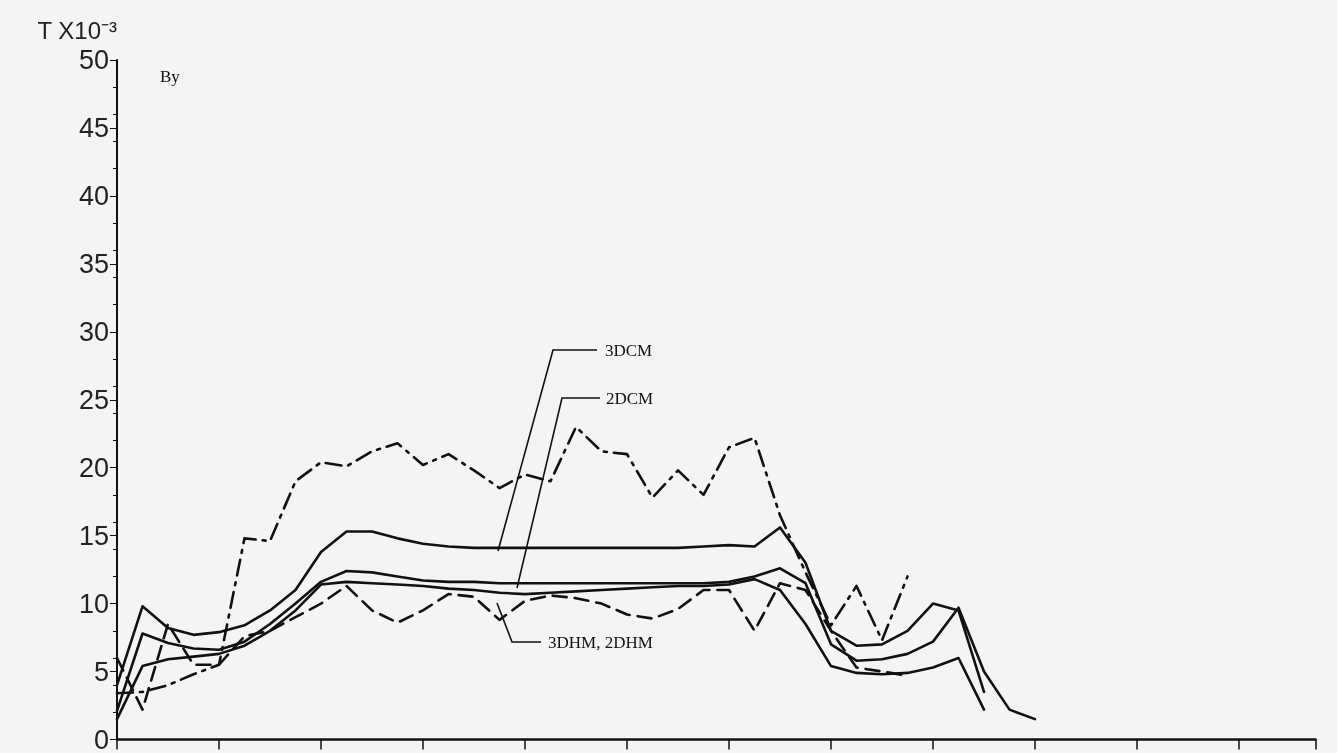  What do you see at coordinates (629, 350) in the screenshot?
I see `text: 3DCM` at bounding box center [629, 350].